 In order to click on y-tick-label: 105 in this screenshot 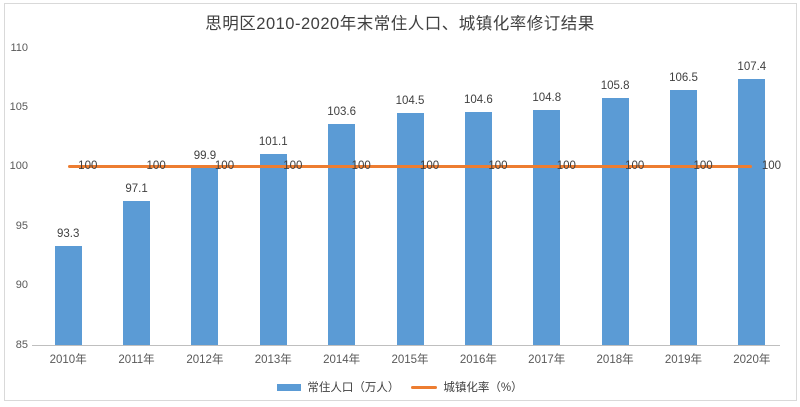, I will do `click(18, 106)`.